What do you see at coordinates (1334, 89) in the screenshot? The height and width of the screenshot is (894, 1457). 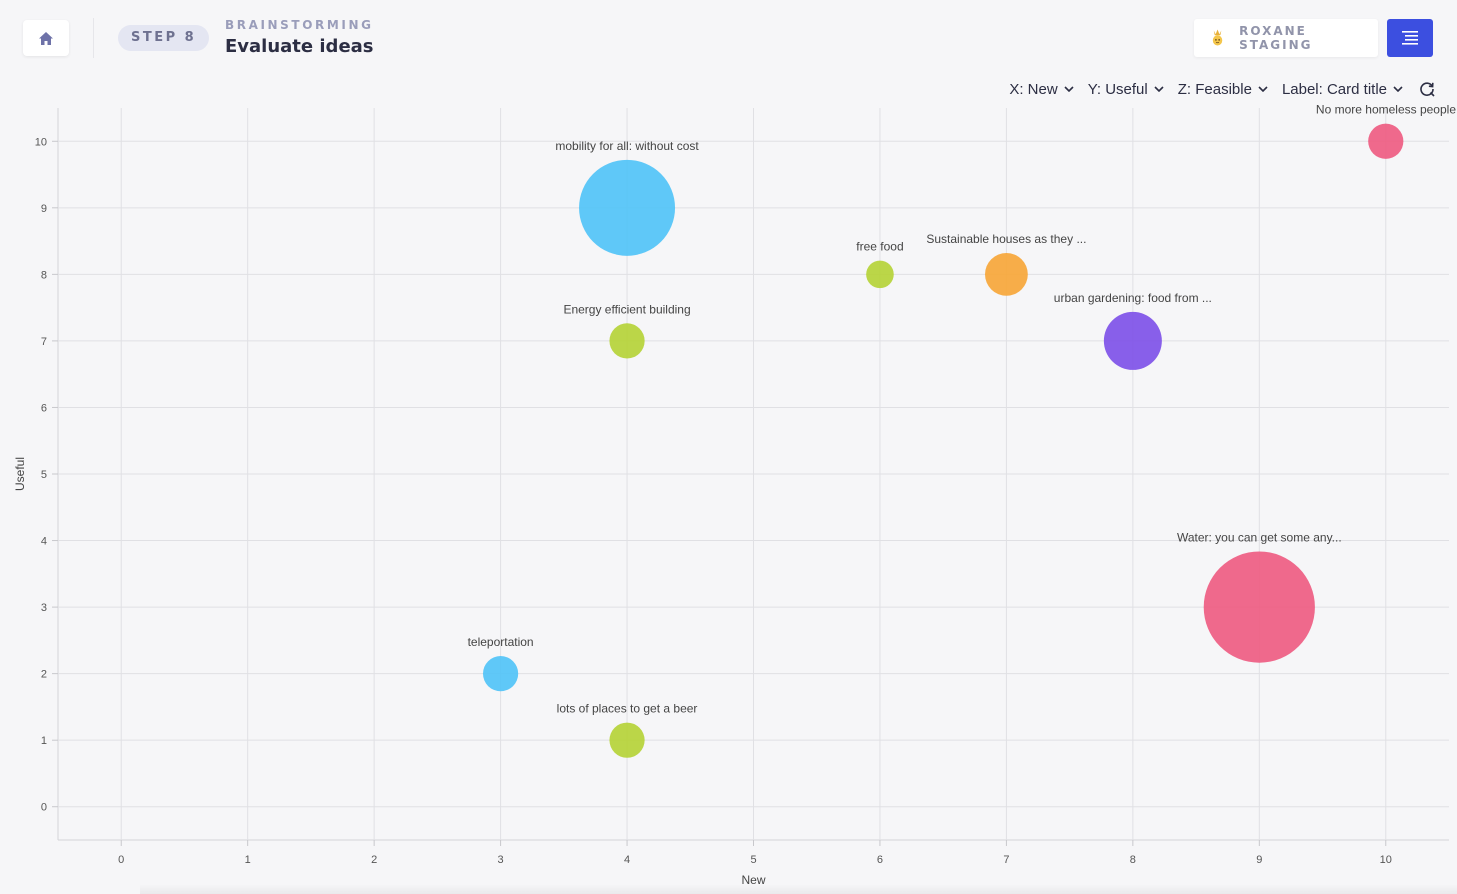 I see `label-select-label: Label: Card title` at bounding box center [1334, 89].